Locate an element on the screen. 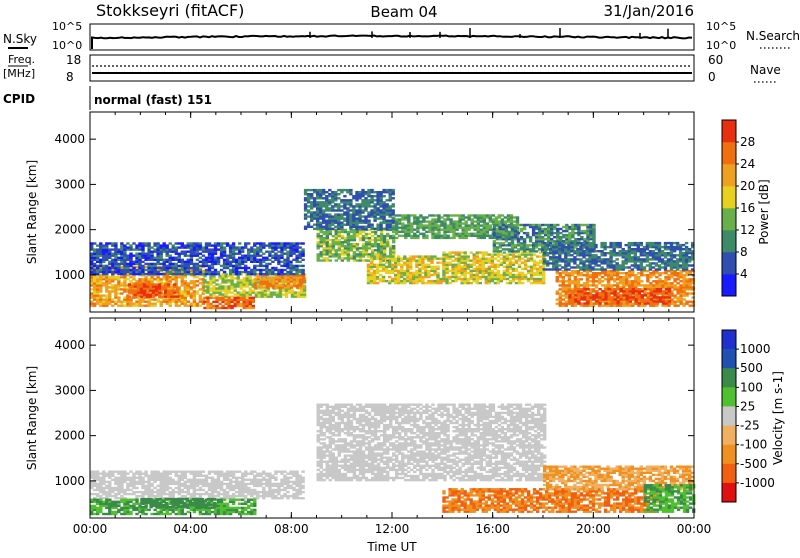 This screenshot has height=558, width=800. nsearch-scale-bottom: 10^0 is located at coordinates (721, 45).